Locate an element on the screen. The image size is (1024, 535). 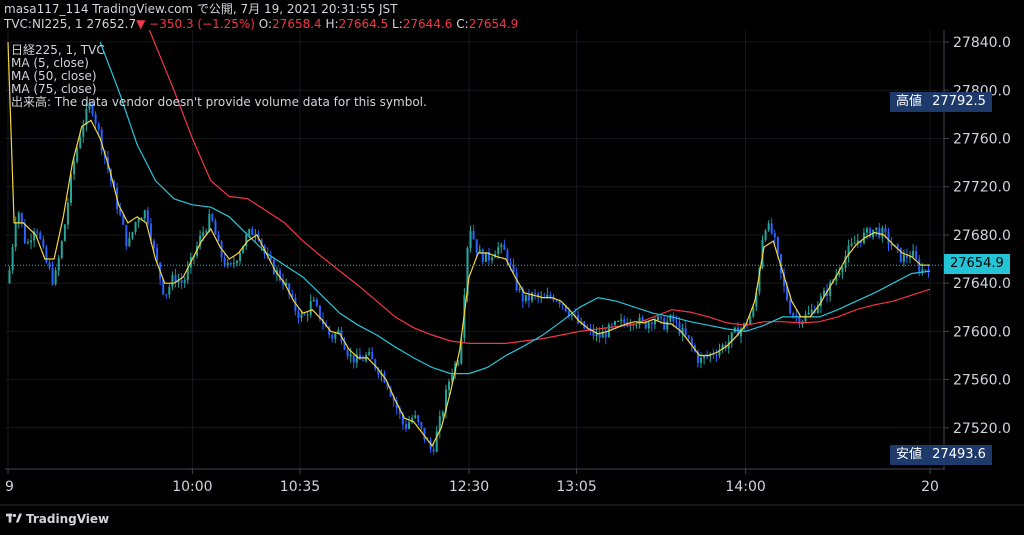
legend-ma75: MA (75, close) is located at coordinates (54, 89).